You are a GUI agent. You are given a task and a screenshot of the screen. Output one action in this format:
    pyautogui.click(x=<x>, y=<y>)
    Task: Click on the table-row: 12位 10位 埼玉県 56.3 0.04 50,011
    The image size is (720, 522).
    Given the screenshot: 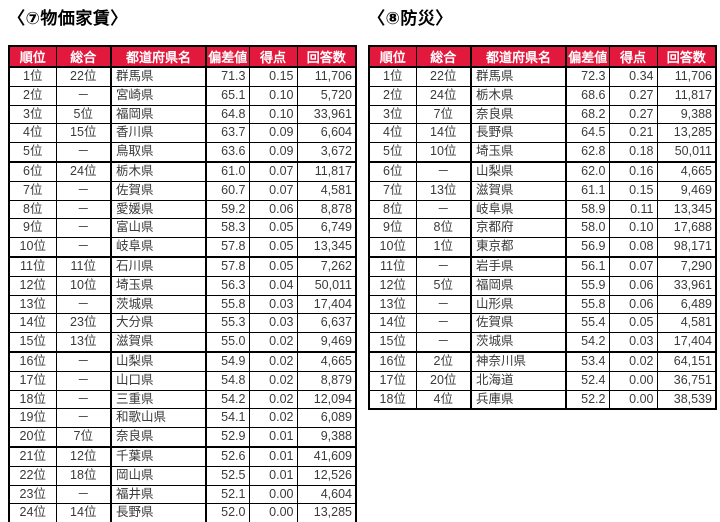 What is the action you would take?
    pyautogui.click(x=182, y=285)
    